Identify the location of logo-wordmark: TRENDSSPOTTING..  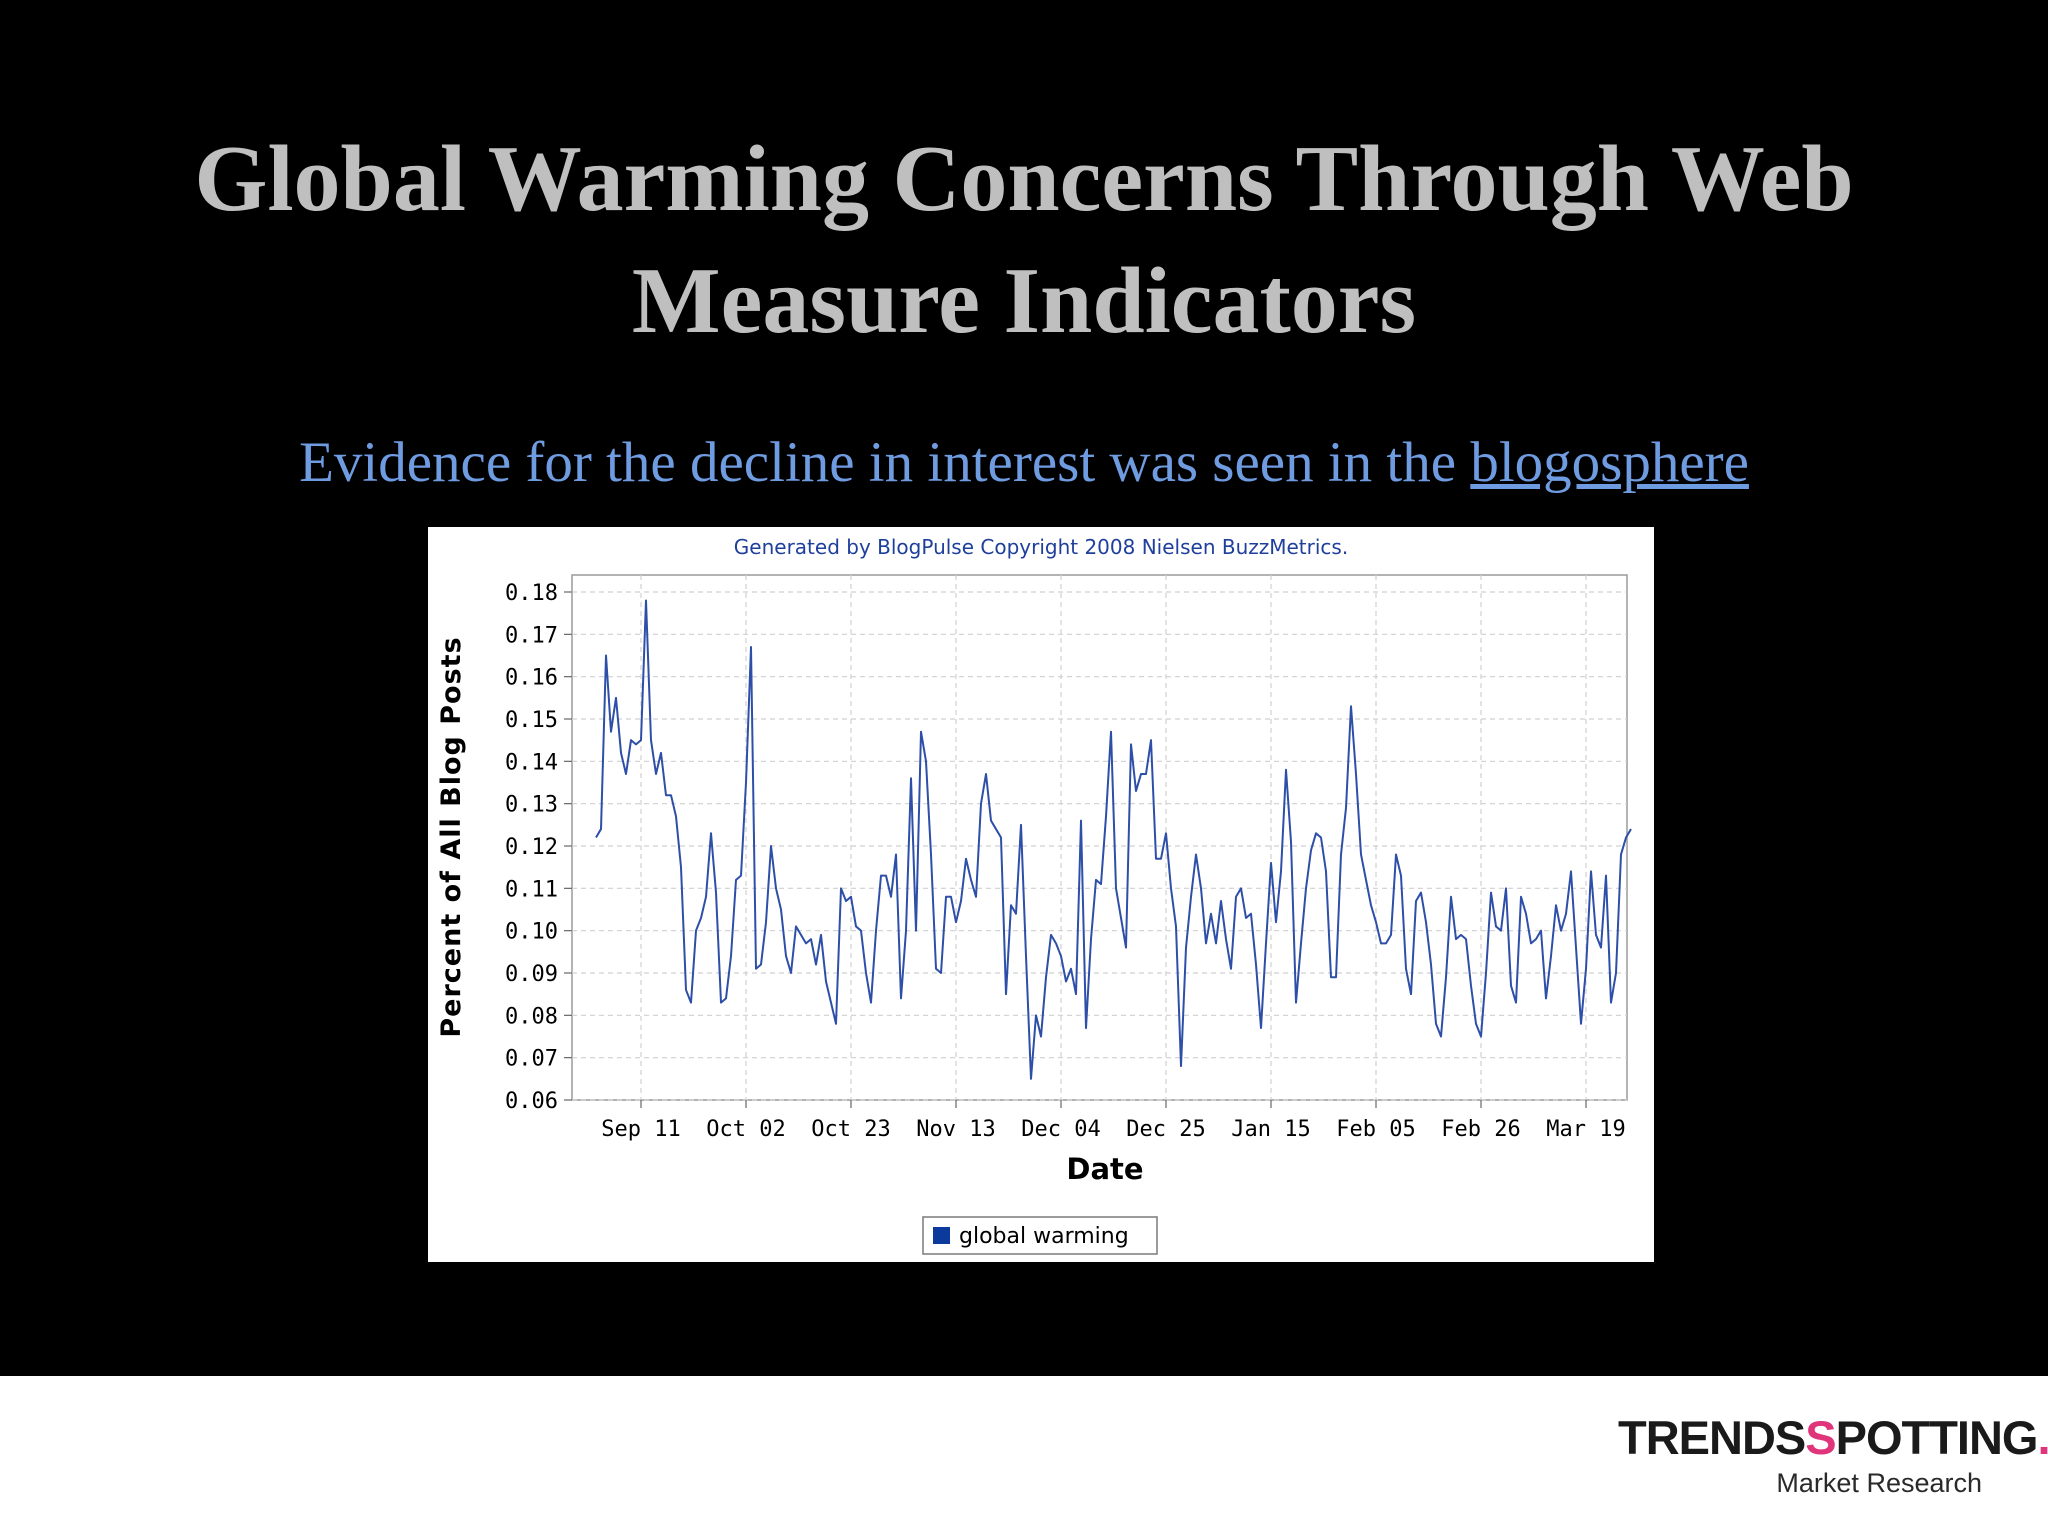
(1833, 1438).